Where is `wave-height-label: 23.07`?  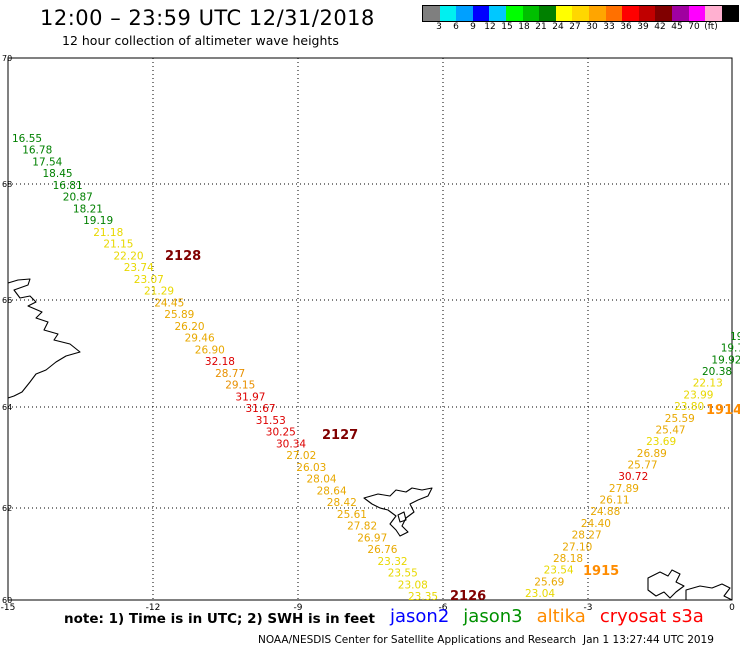 wave-height-label: 23.07 is located at coordinates (149, 280).